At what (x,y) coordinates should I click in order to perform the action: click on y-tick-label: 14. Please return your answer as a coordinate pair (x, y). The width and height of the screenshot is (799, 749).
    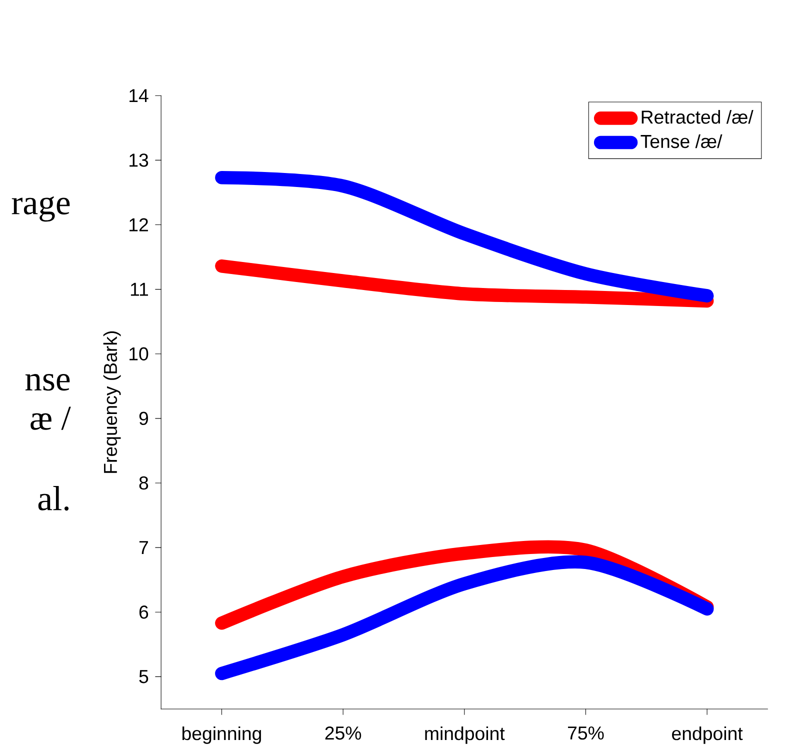
    Looking at the image, I should click on (139, 95).